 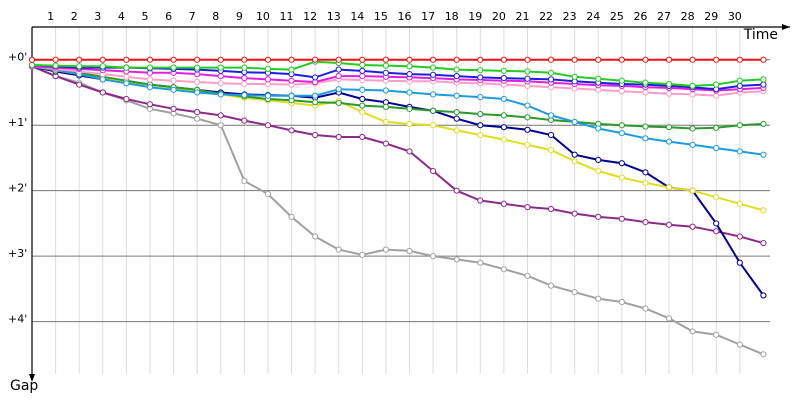 What do you see at coordinates (522, 16) in the screenshot?
I see `x-tick-label: 21` at bounding box center [522, 16].